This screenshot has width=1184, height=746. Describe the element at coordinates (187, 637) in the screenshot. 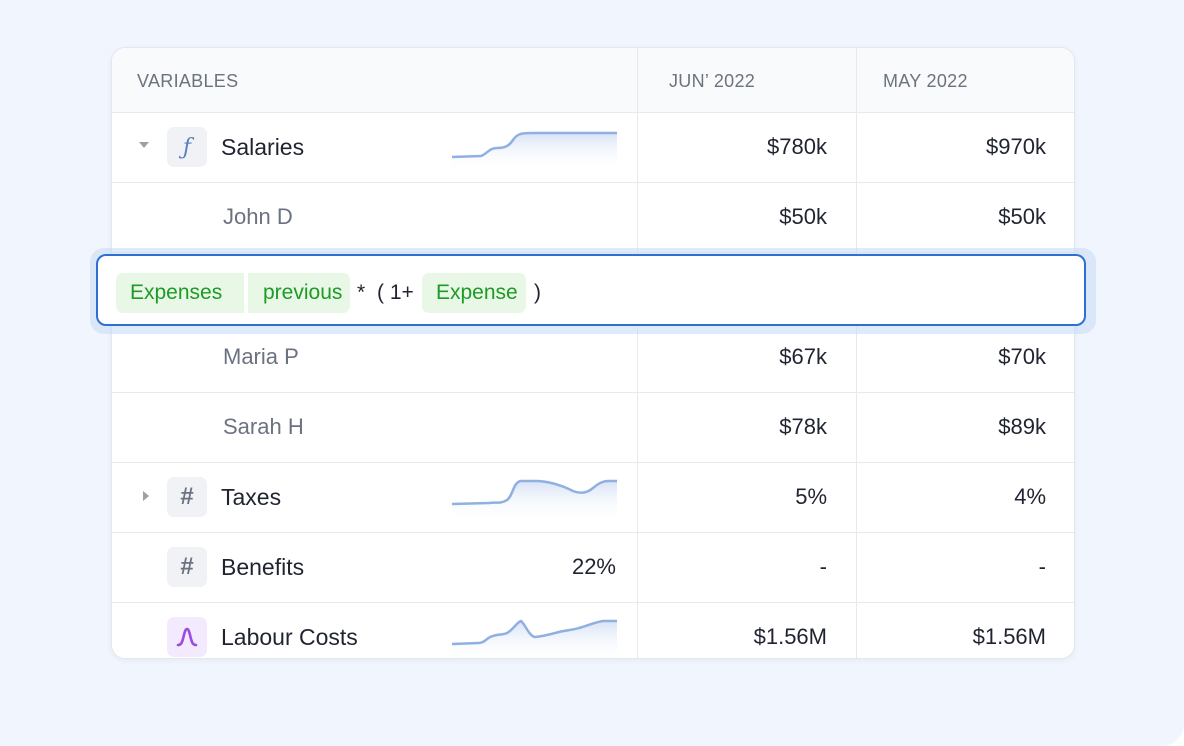

I see `pulse-icon` at that location.